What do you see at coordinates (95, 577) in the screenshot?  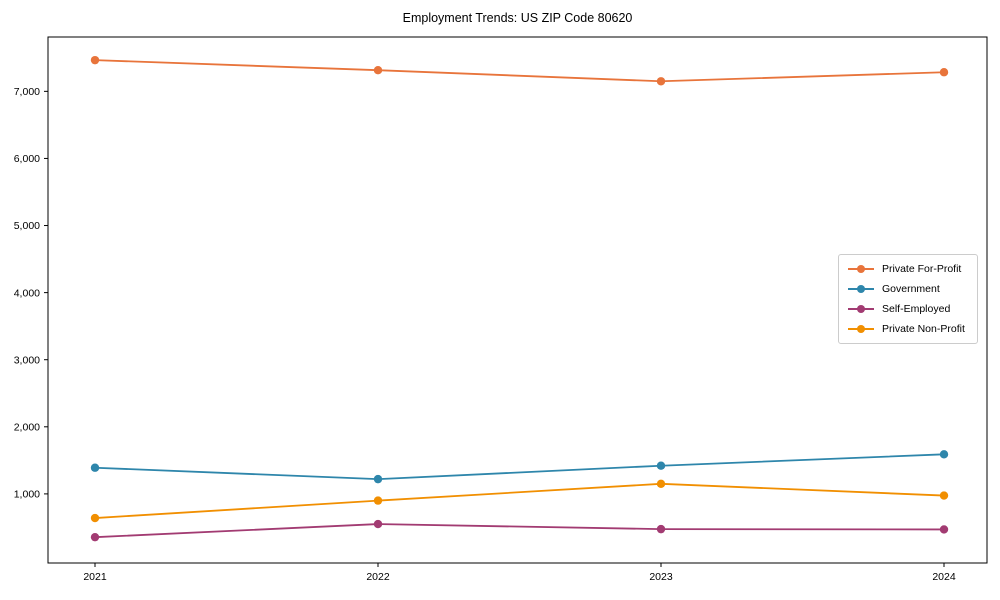 I see `x-tick-label: 2021` at bounding box center [95, 577].